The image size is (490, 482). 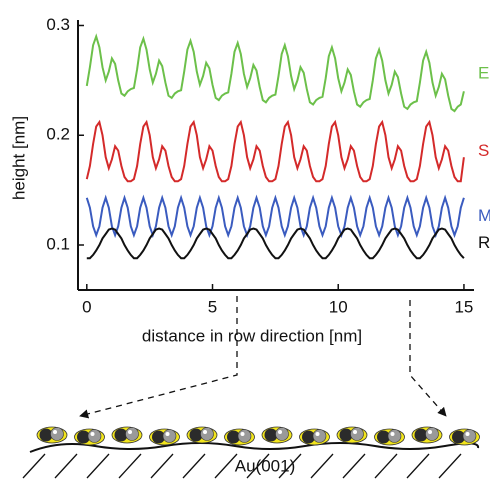 What do you see at coordinates (58, 134) in the screenshot?
I see `y-tick-label: 0.2` at bounding box center [58, 134].